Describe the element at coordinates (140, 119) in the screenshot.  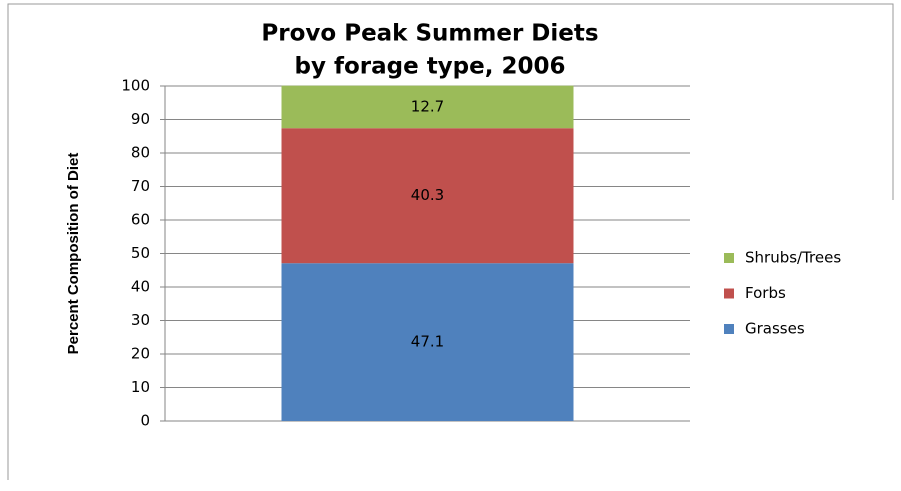
I see `y-tick-label: 90` at that location.